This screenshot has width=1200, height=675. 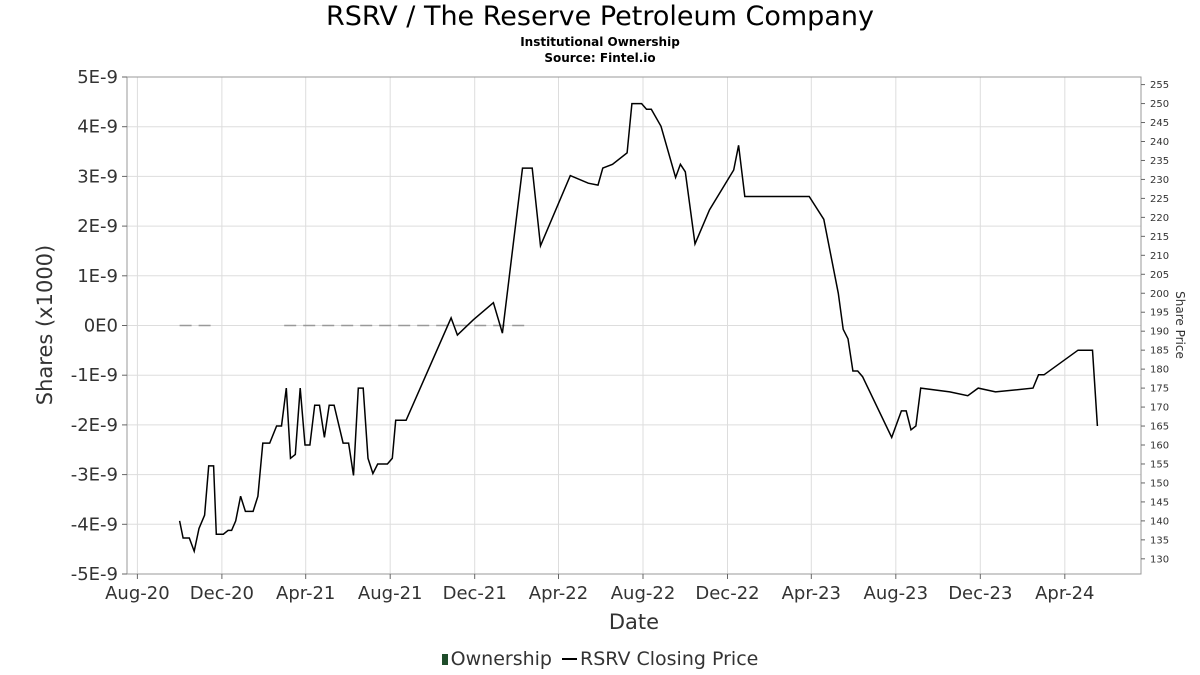 What do you see at coordinates (1159, 123) in the screenshot?
I see `y2-tick-label: 245` at bounding box center [1159, 123].